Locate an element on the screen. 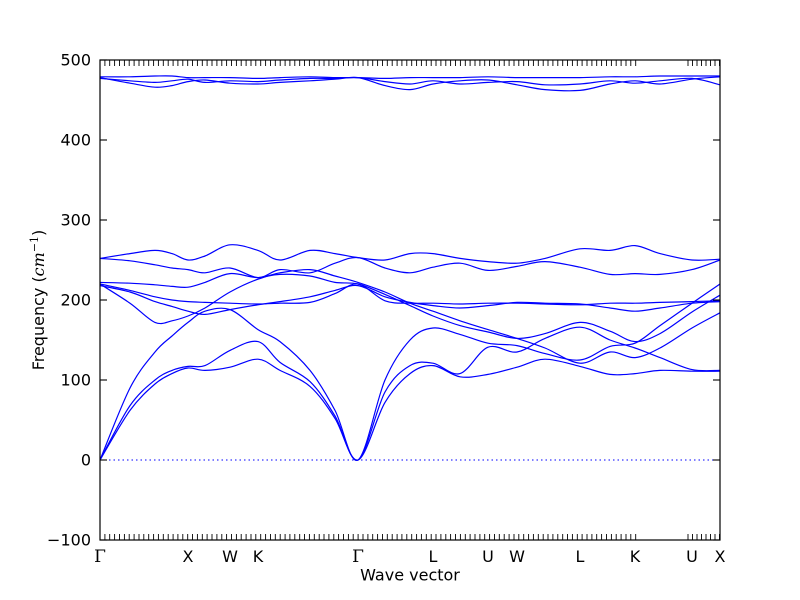  y-tick-label-500: 500 is located at coordinates (75, 60).